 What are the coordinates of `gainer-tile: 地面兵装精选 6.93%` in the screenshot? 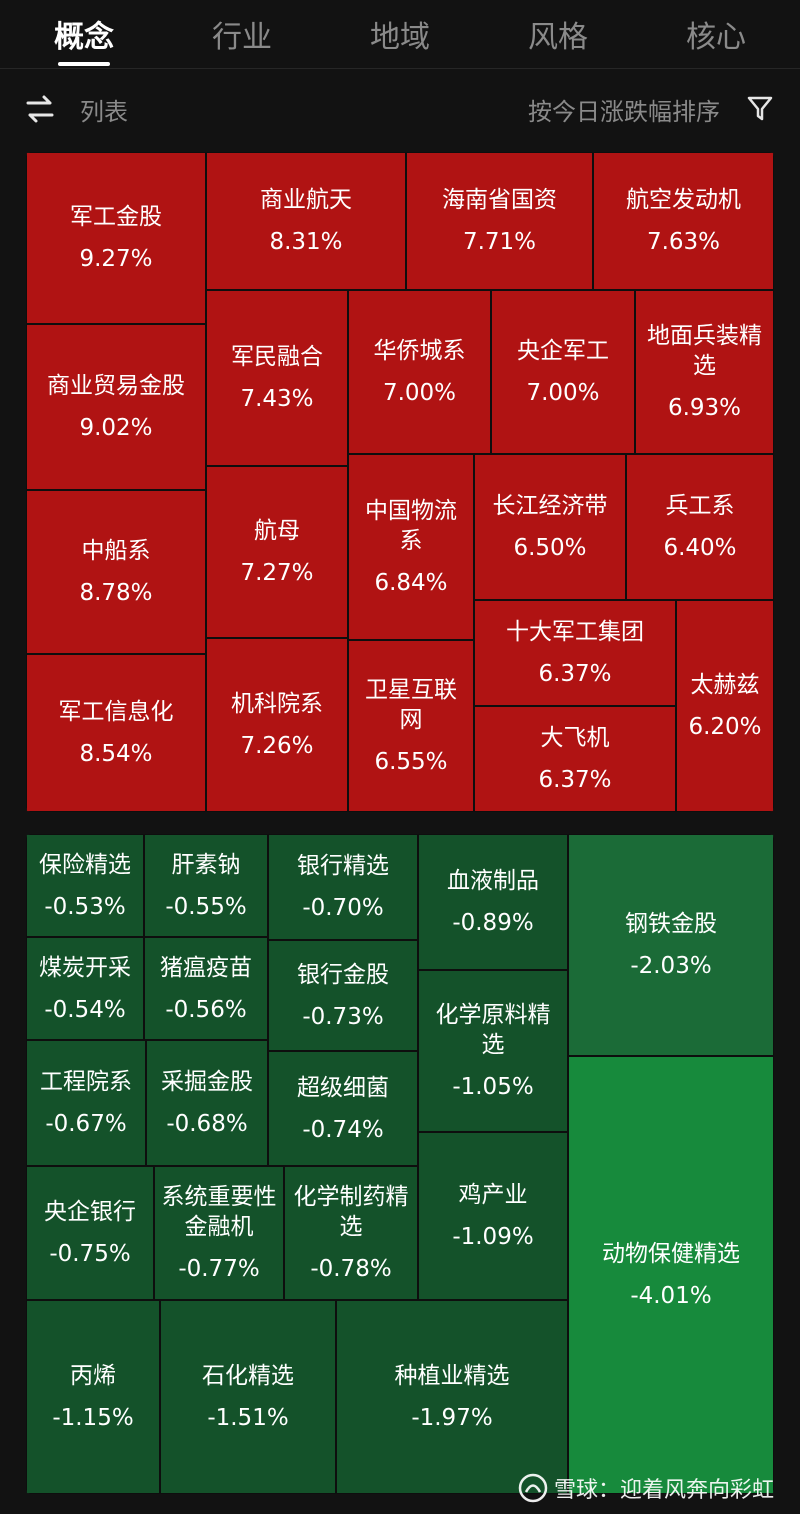 It's located at (704, 372).